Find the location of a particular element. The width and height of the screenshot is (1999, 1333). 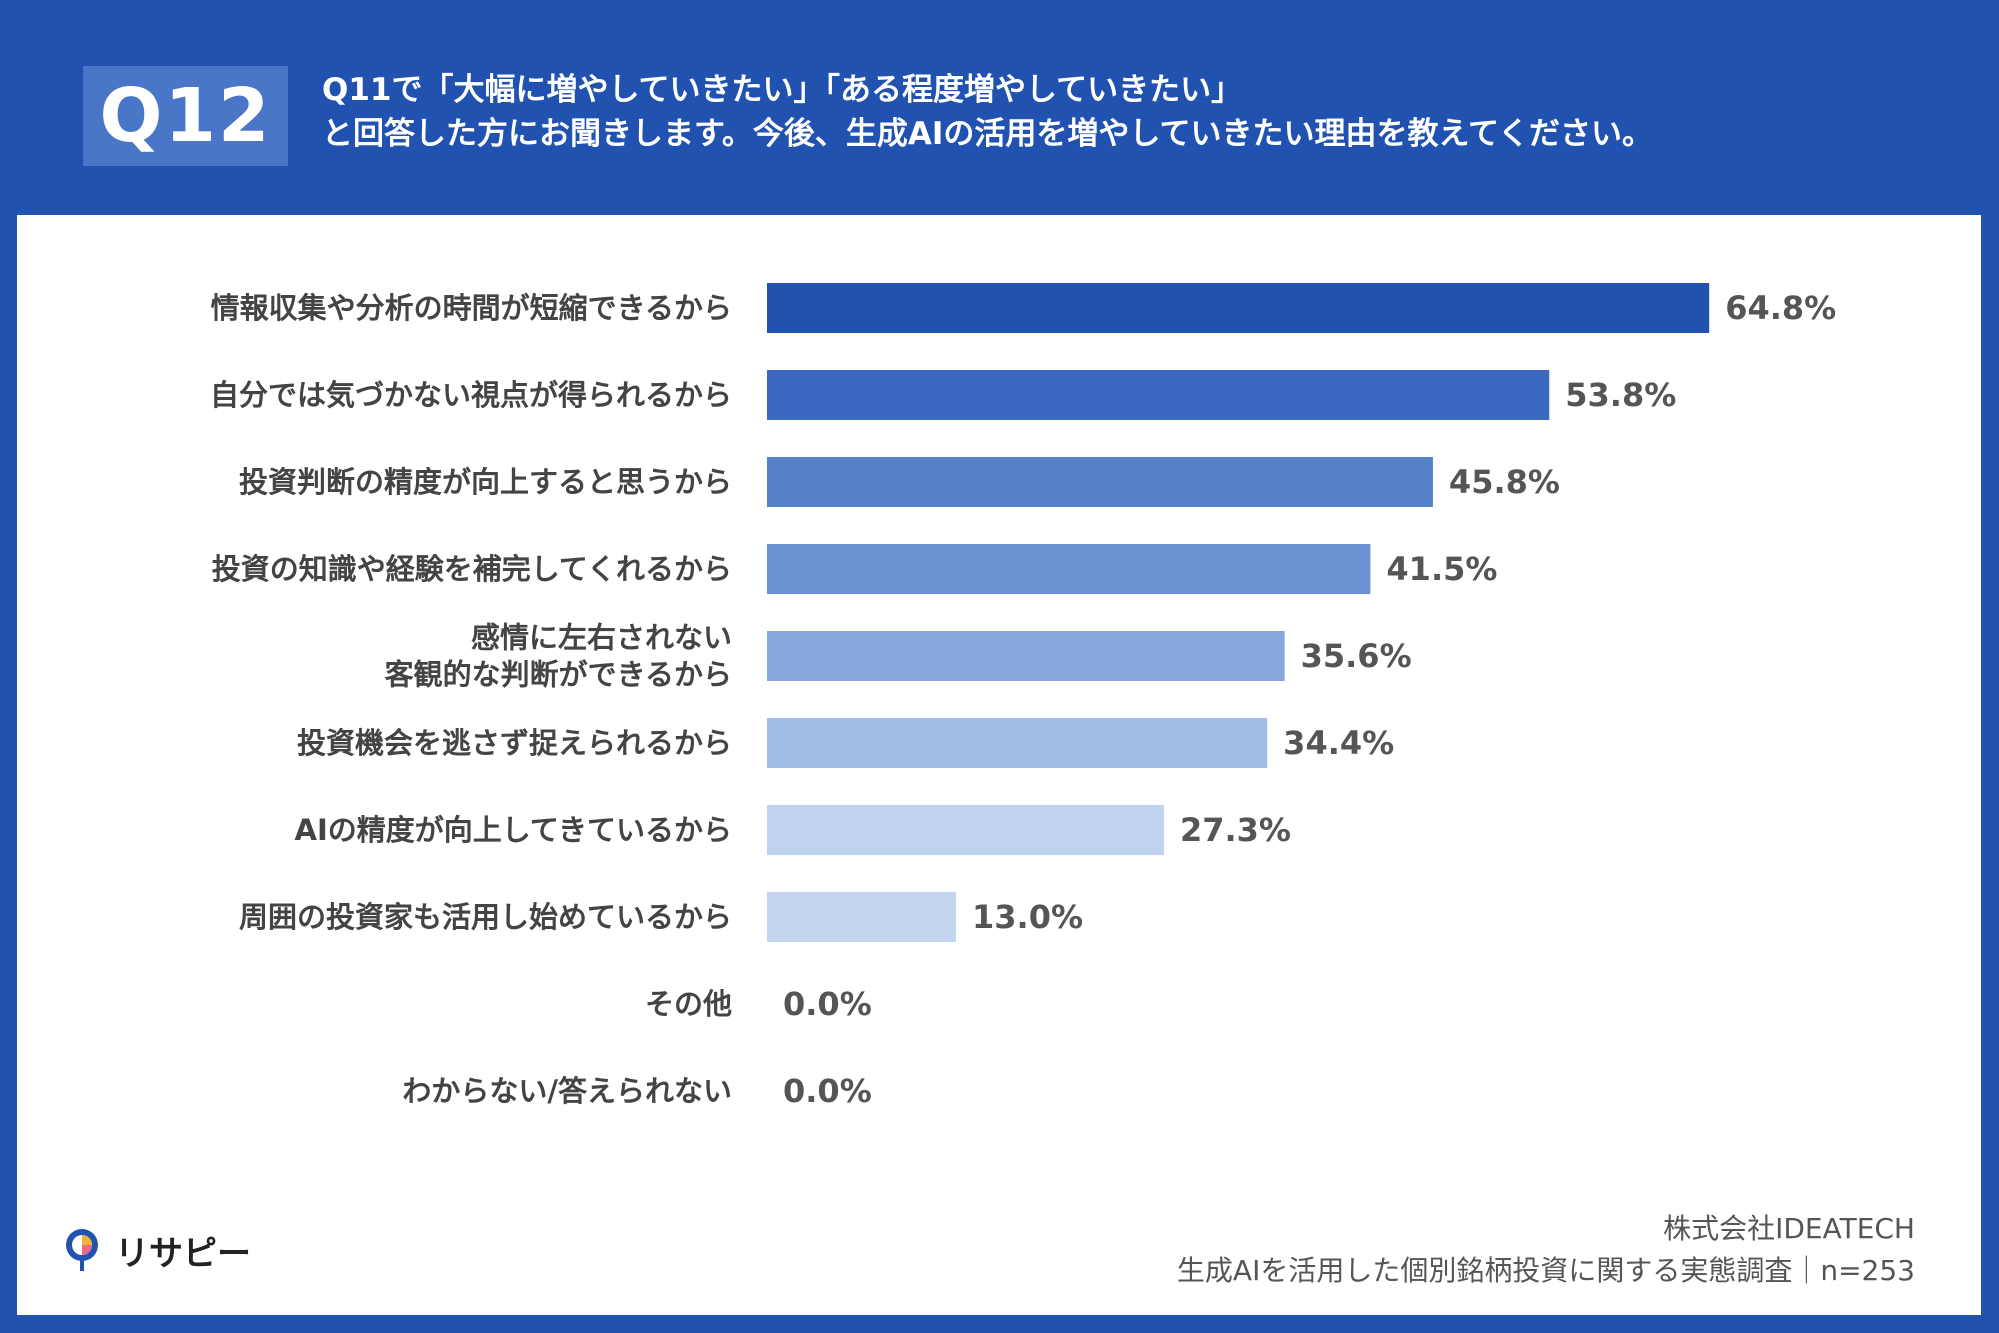

question-line-1: Q11で「大幅に増やしていきたい」「ある程度増やしていきたい」 is located at coordinates (782, 90).